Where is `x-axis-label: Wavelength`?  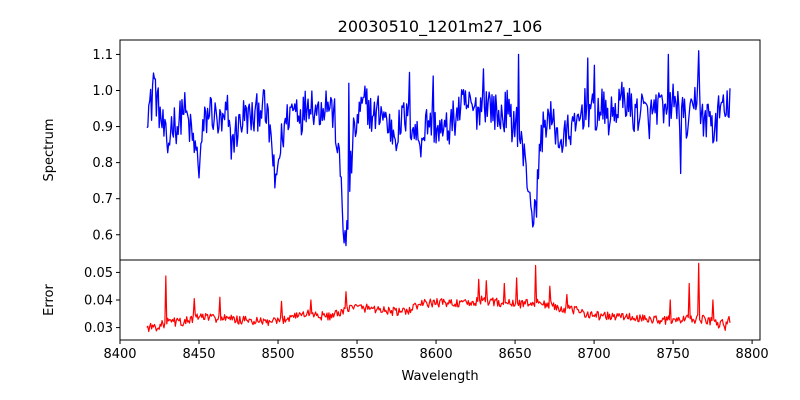
x-axis-label: Wavelength is located at coordinates (439, 376).